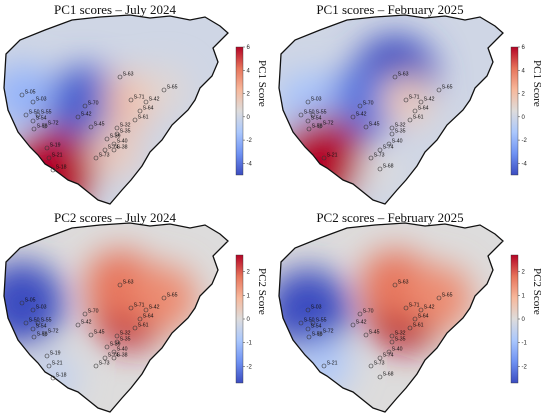 The image size is (550, 417). I want to click on colorbar-label: PC2 Score, so click(537, 291).